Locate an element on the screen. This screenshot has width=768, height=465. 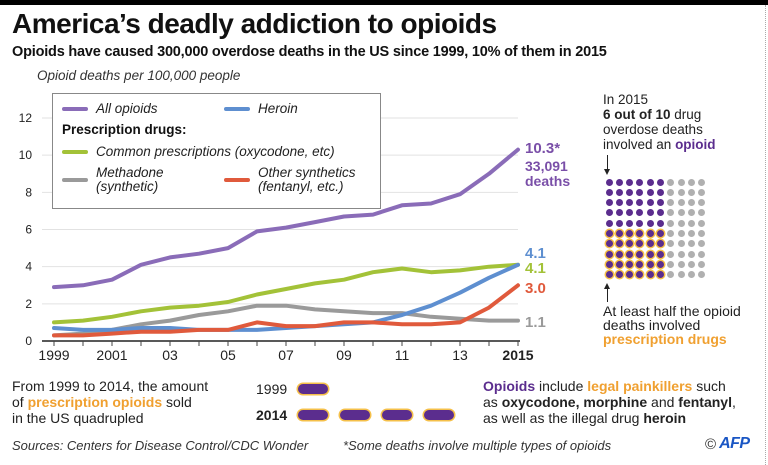
pill-year: 1999 is located at coordinates (272, 389).